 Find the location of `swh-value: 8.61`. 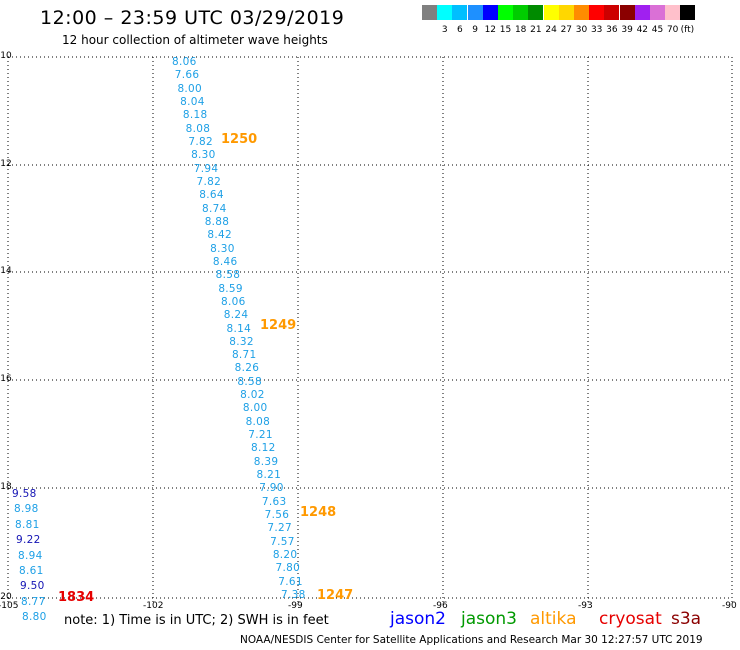

swh-value: 8.61 is located at coordinates (31, 571).